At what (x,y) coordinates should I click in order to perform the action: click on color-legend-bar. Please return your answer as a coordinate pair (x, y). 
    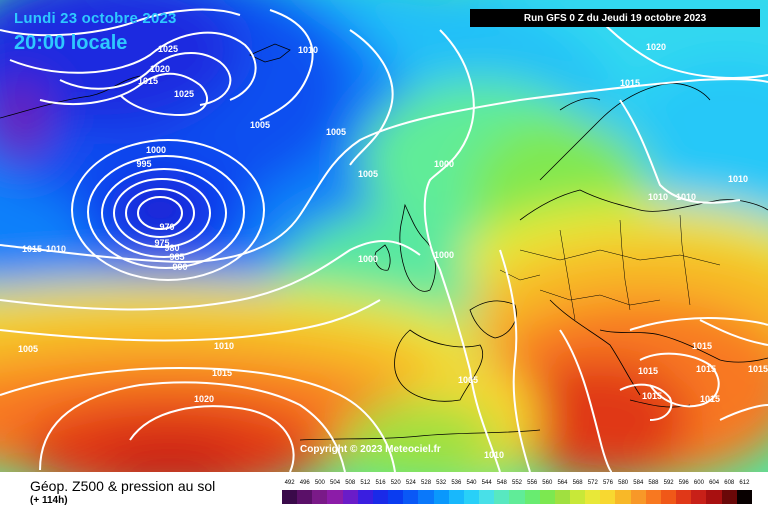
    Looking at the image, I should click on (517, 497).